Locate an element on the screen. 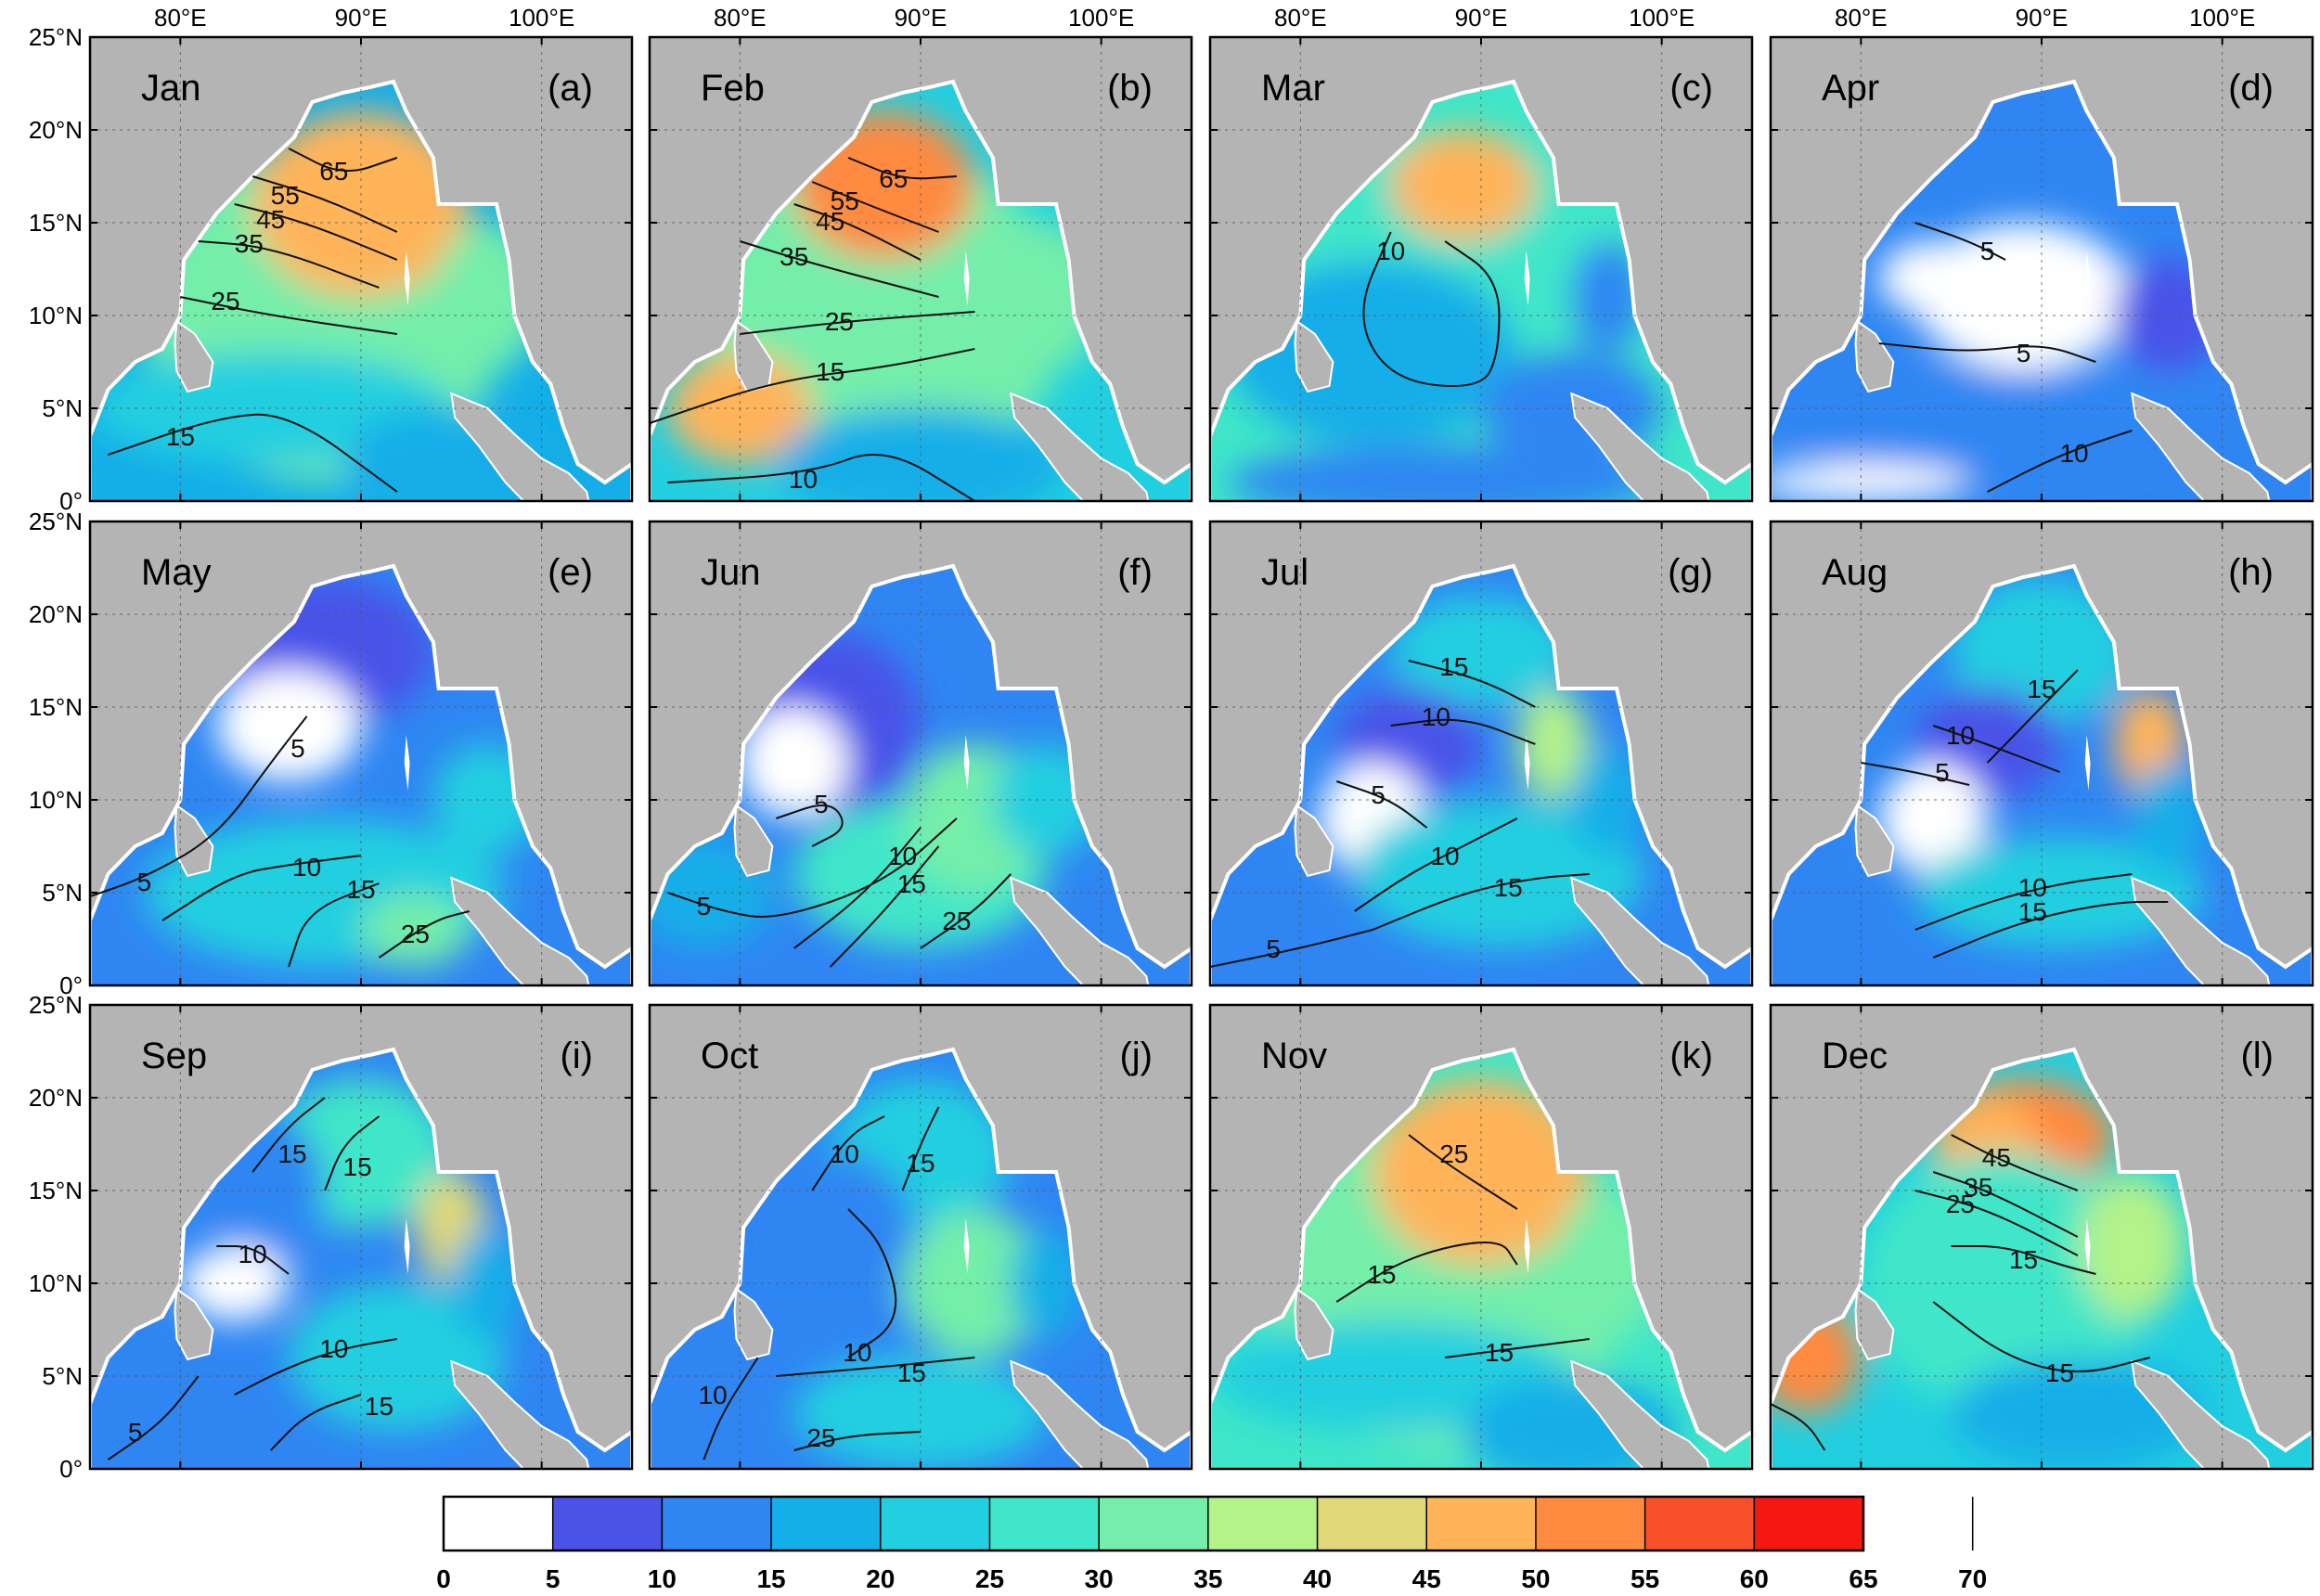  month-label: May is located at coordinates (177, 573).